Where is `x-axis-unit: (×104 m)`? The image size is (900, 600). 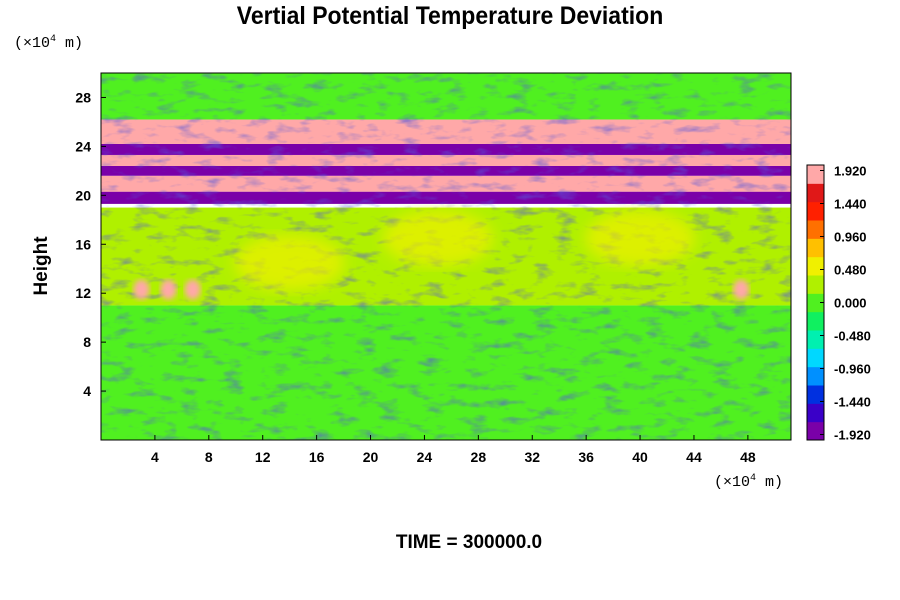
x-axis-unit: (×104 m) is located at coordinates (748, 482).